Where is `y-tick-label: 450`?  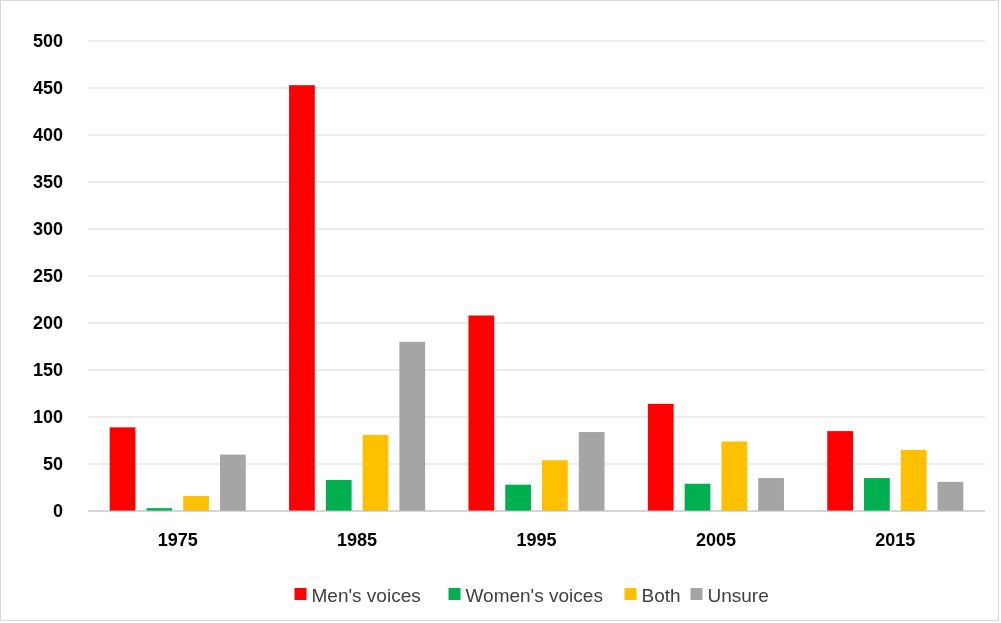
y-tick-label: 450 is located at coordinates (47, 88).